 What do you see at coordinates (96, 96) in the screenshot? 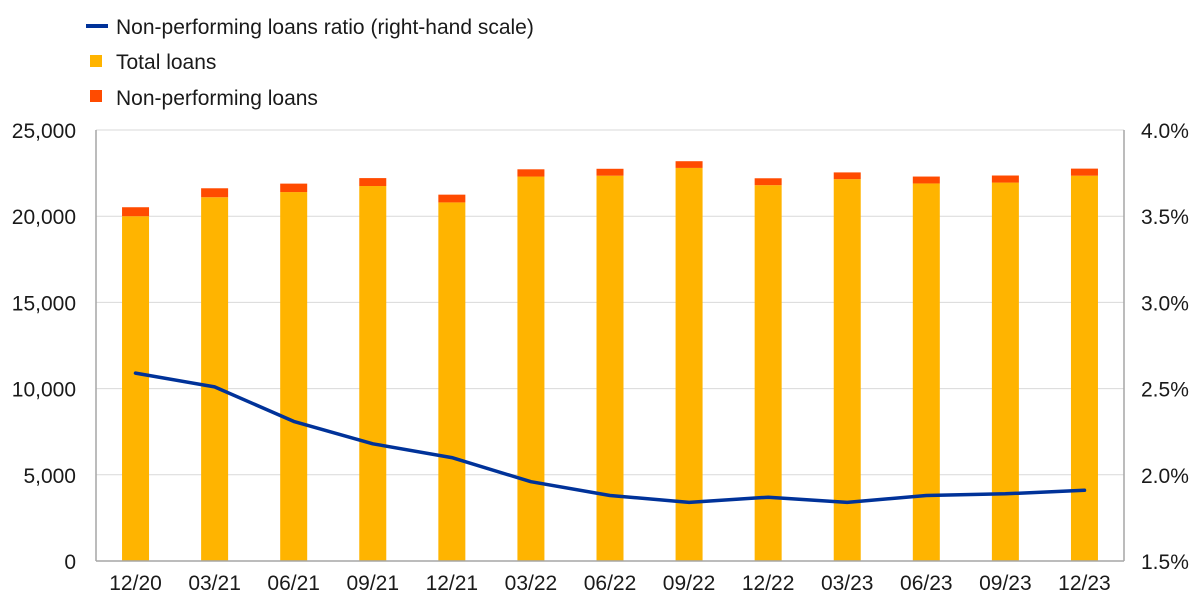
I see `legend-swatch-npl` at bounding box center [96, 96].